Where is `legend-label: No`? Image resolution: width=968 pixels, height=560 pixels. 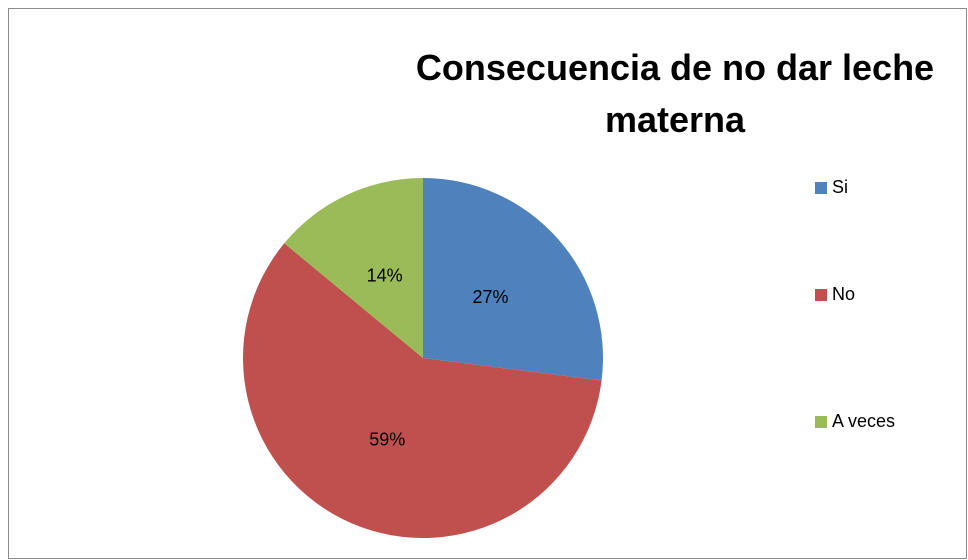
legend-label: No is located at coordinates (843, 294).